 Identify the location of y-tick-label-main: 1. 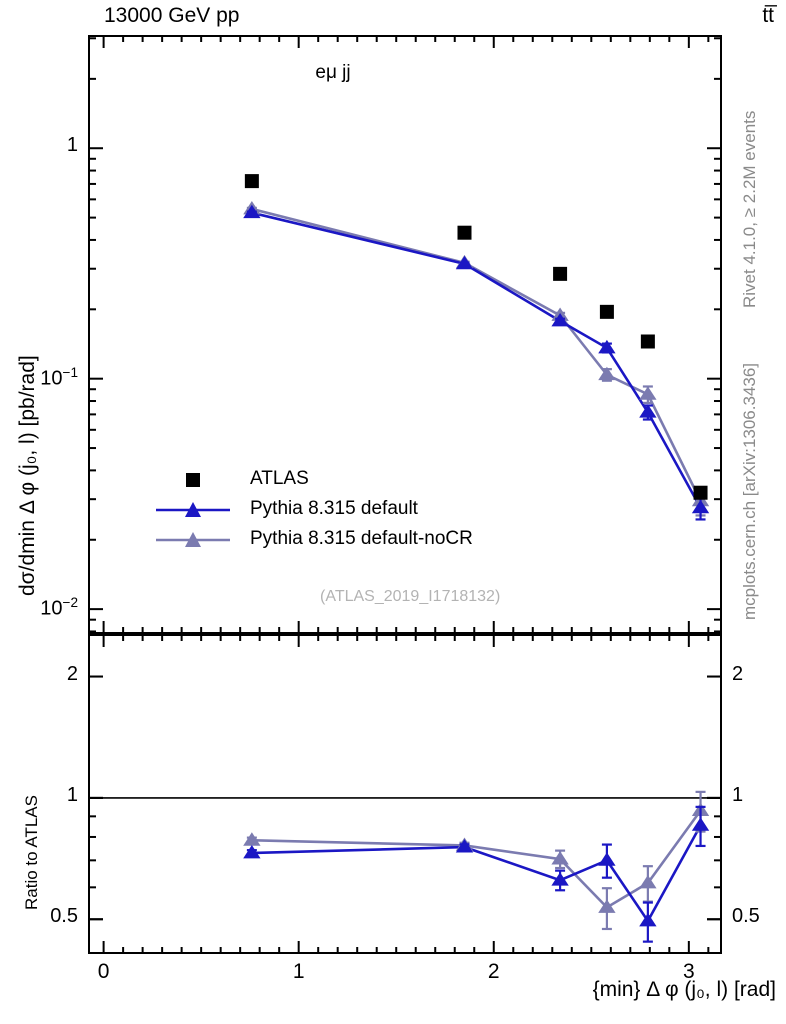
(72, 145).